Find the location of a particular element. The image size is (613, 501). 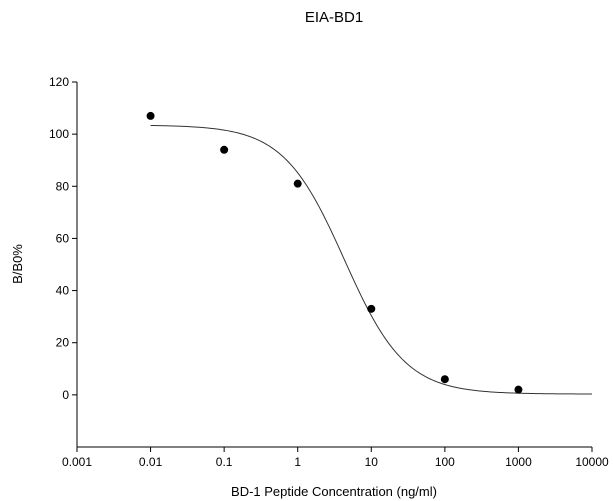

x-axis-ticks: 0.001 0.01 0.1 1 10 100 1000 10000 is located at coordinates (335, 458).